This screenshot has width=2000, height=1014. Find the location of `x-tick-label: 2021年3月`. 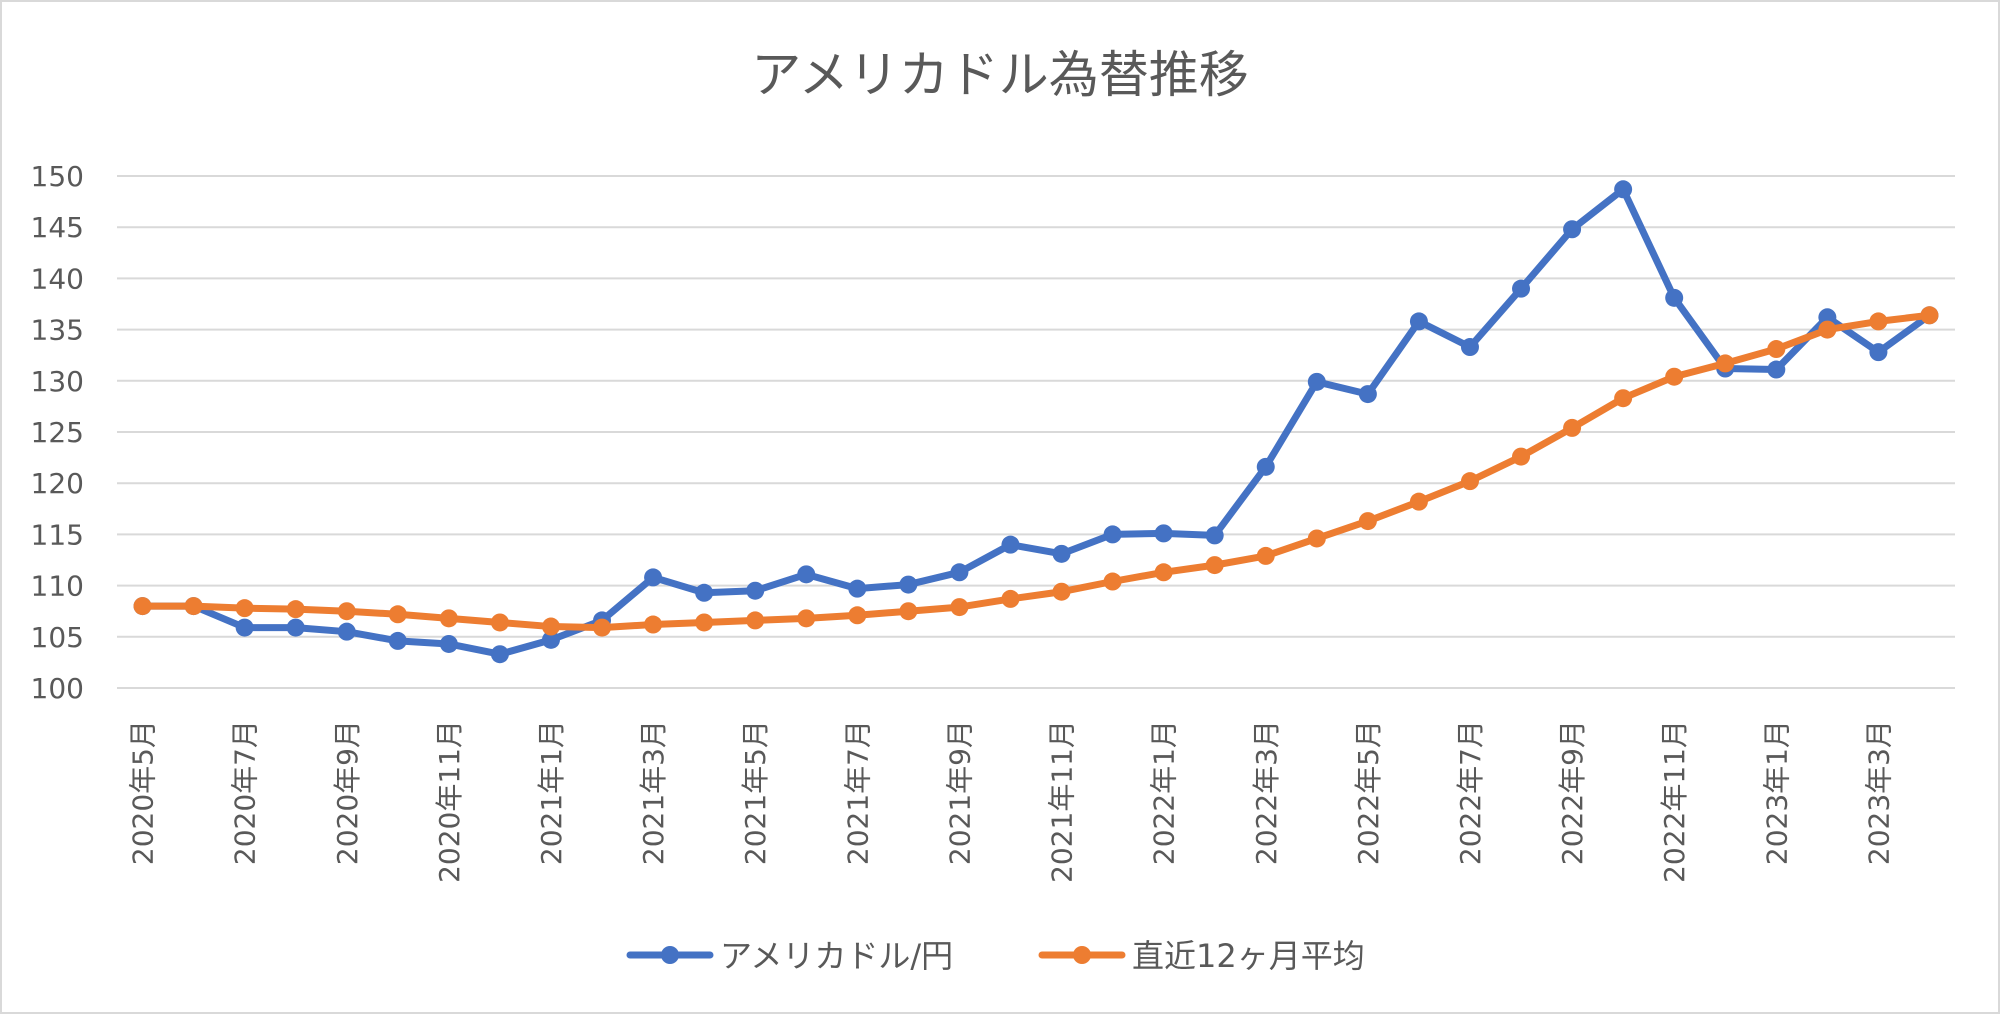

x-tick-label: 2021年3月 is located at coordinates (653, 792).